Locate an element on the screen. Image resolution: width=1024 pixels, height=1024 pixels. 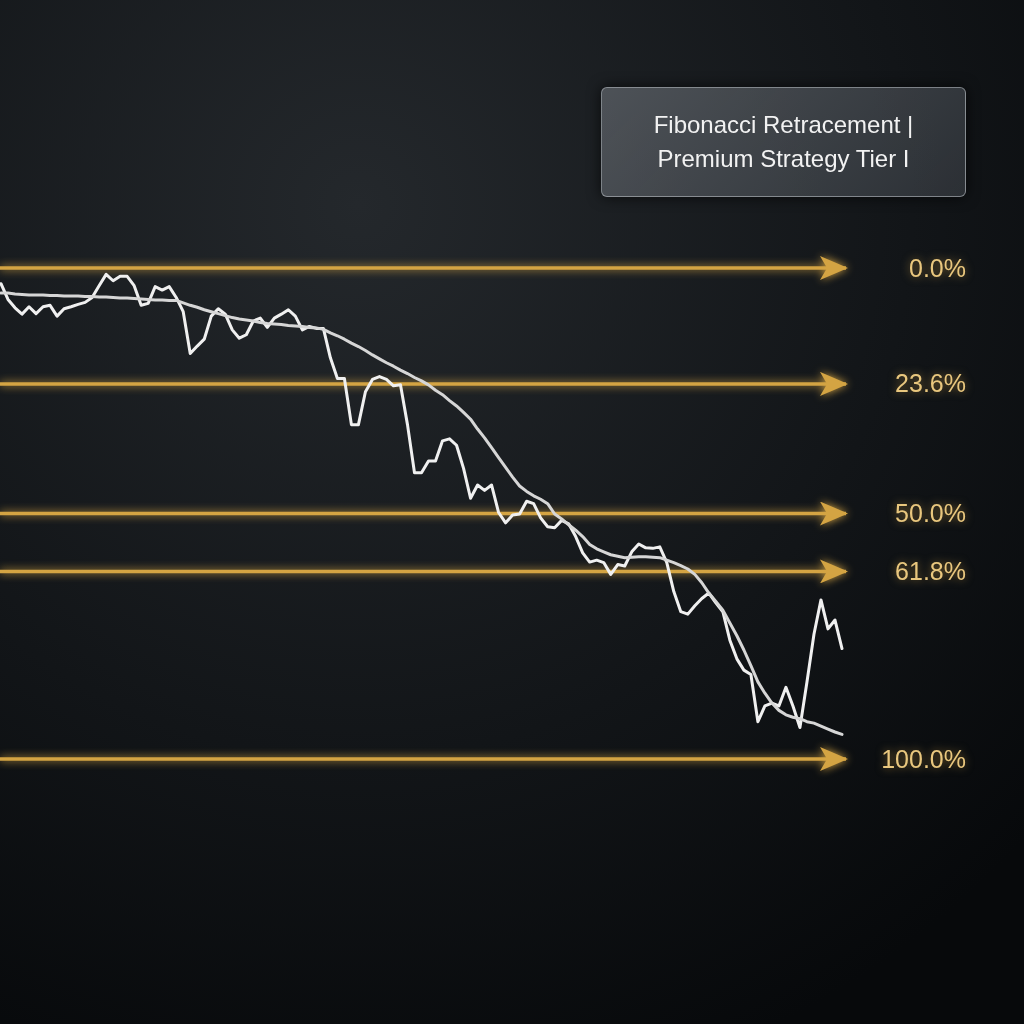
y-tick-label: 61.8% is located at coordinates (930, 570).